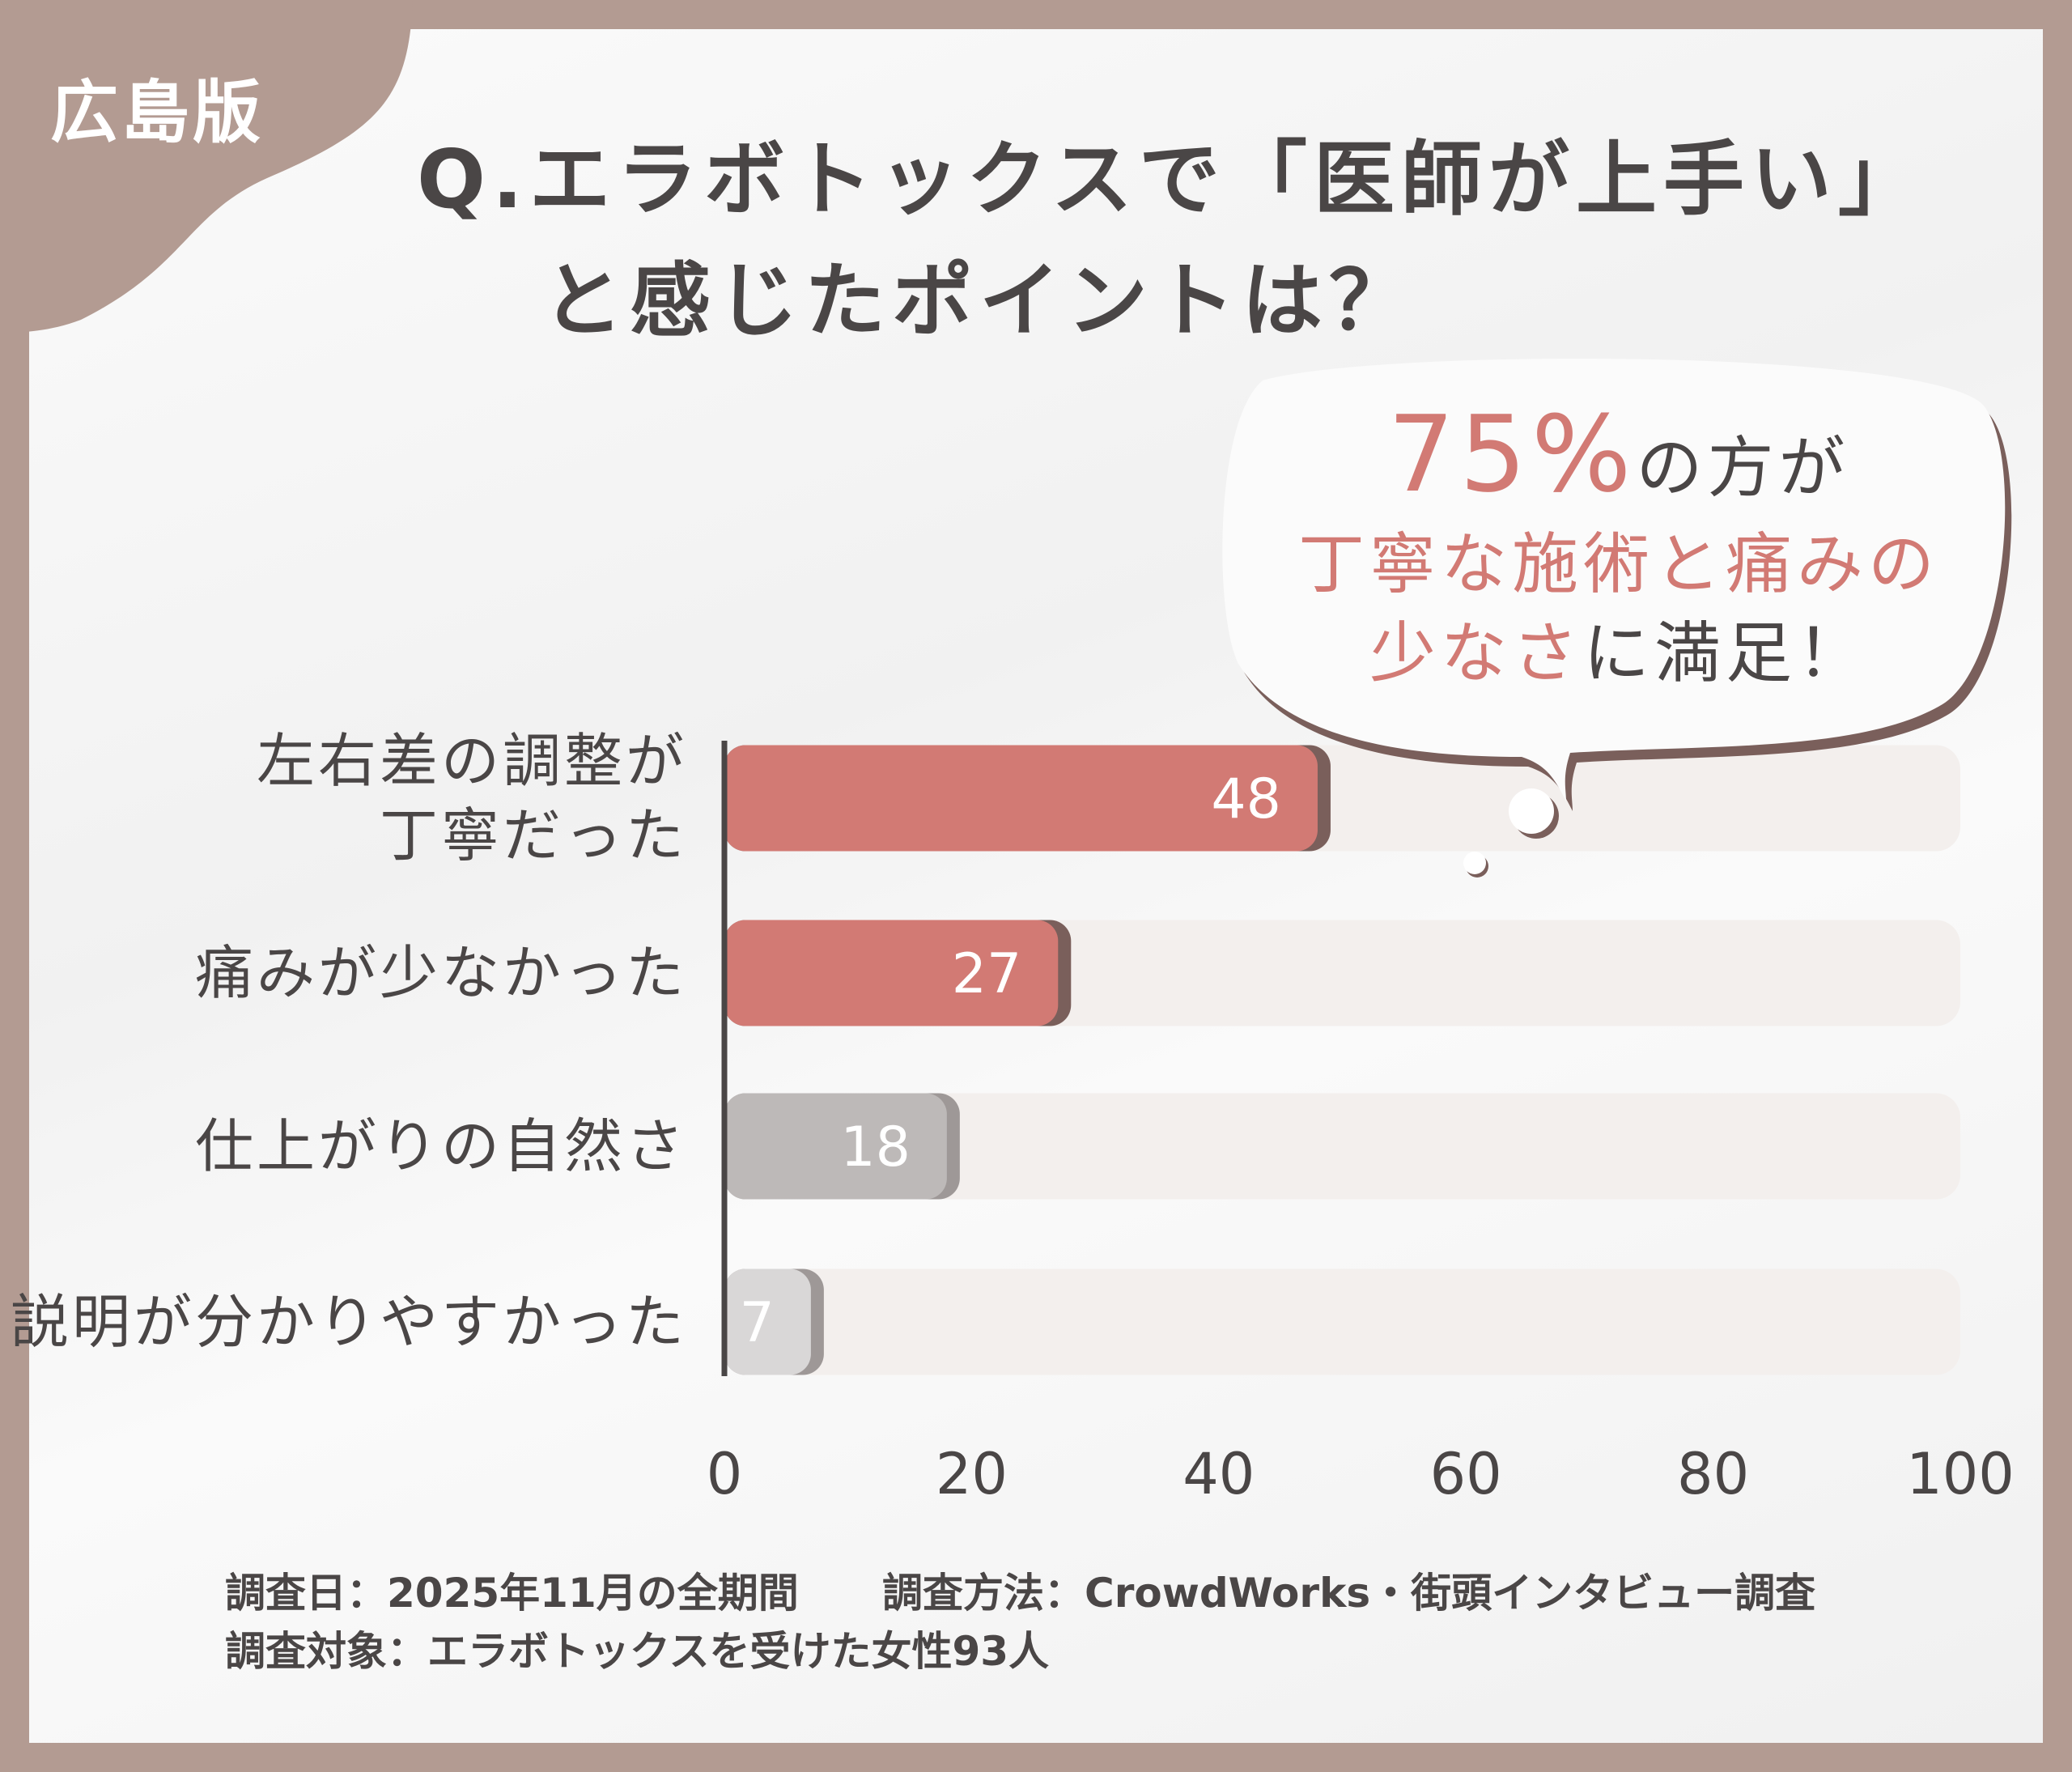  Describe the element at coordinates (1246, 799) in the screenshot. I see `bar-value-label: 48` at that location.